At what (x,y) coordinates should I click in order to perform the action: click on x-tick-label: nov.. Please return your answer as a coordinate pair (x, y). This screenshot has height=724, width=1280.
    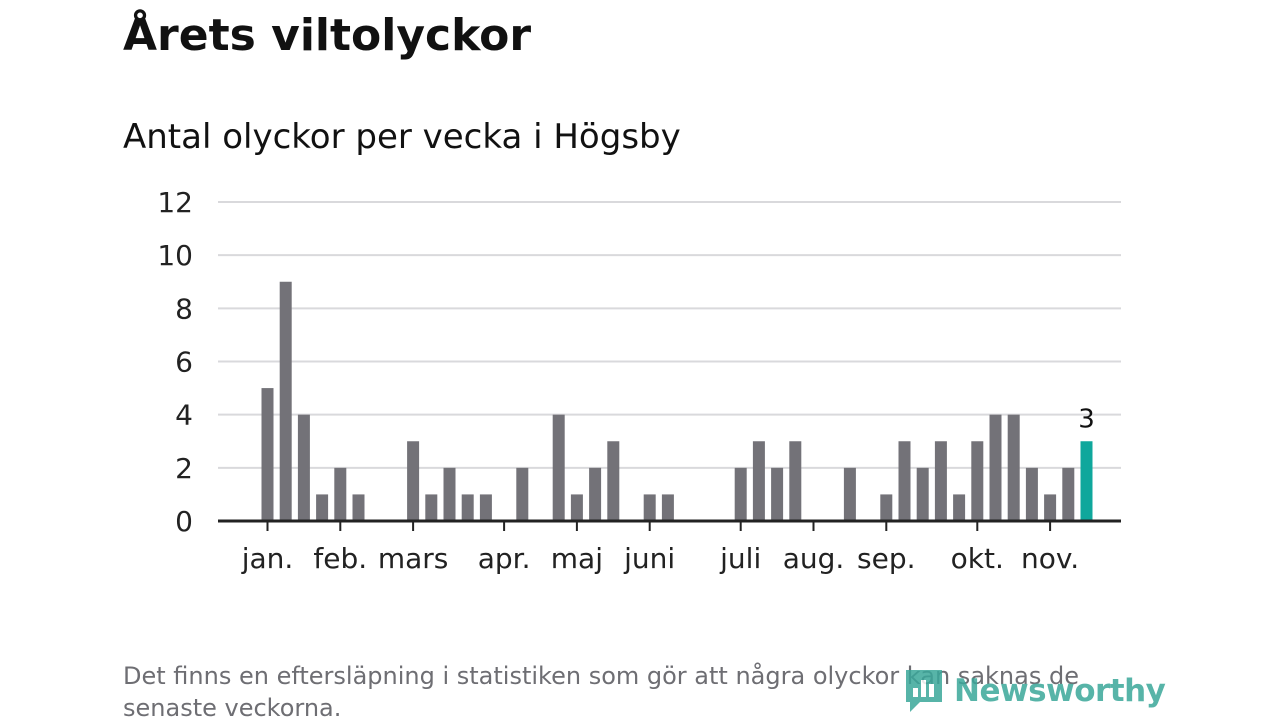
    Looking at the image, I should click on (1050, 558).